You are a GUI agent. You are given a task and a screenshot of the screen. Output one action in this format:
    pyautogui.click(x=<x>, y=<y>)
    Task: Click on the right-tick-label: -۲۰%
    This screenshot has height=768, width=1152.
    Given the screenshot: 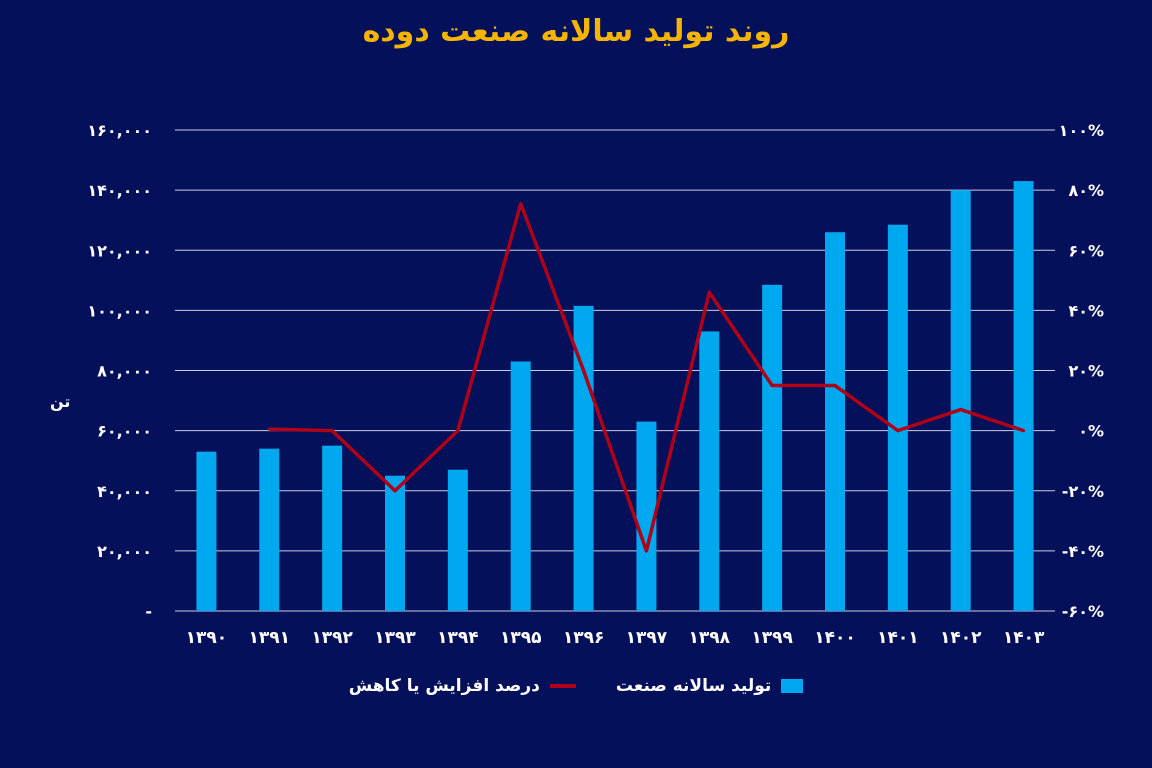 What is the action you would take?
    pyautogui.click(x=1083, y=491)
    